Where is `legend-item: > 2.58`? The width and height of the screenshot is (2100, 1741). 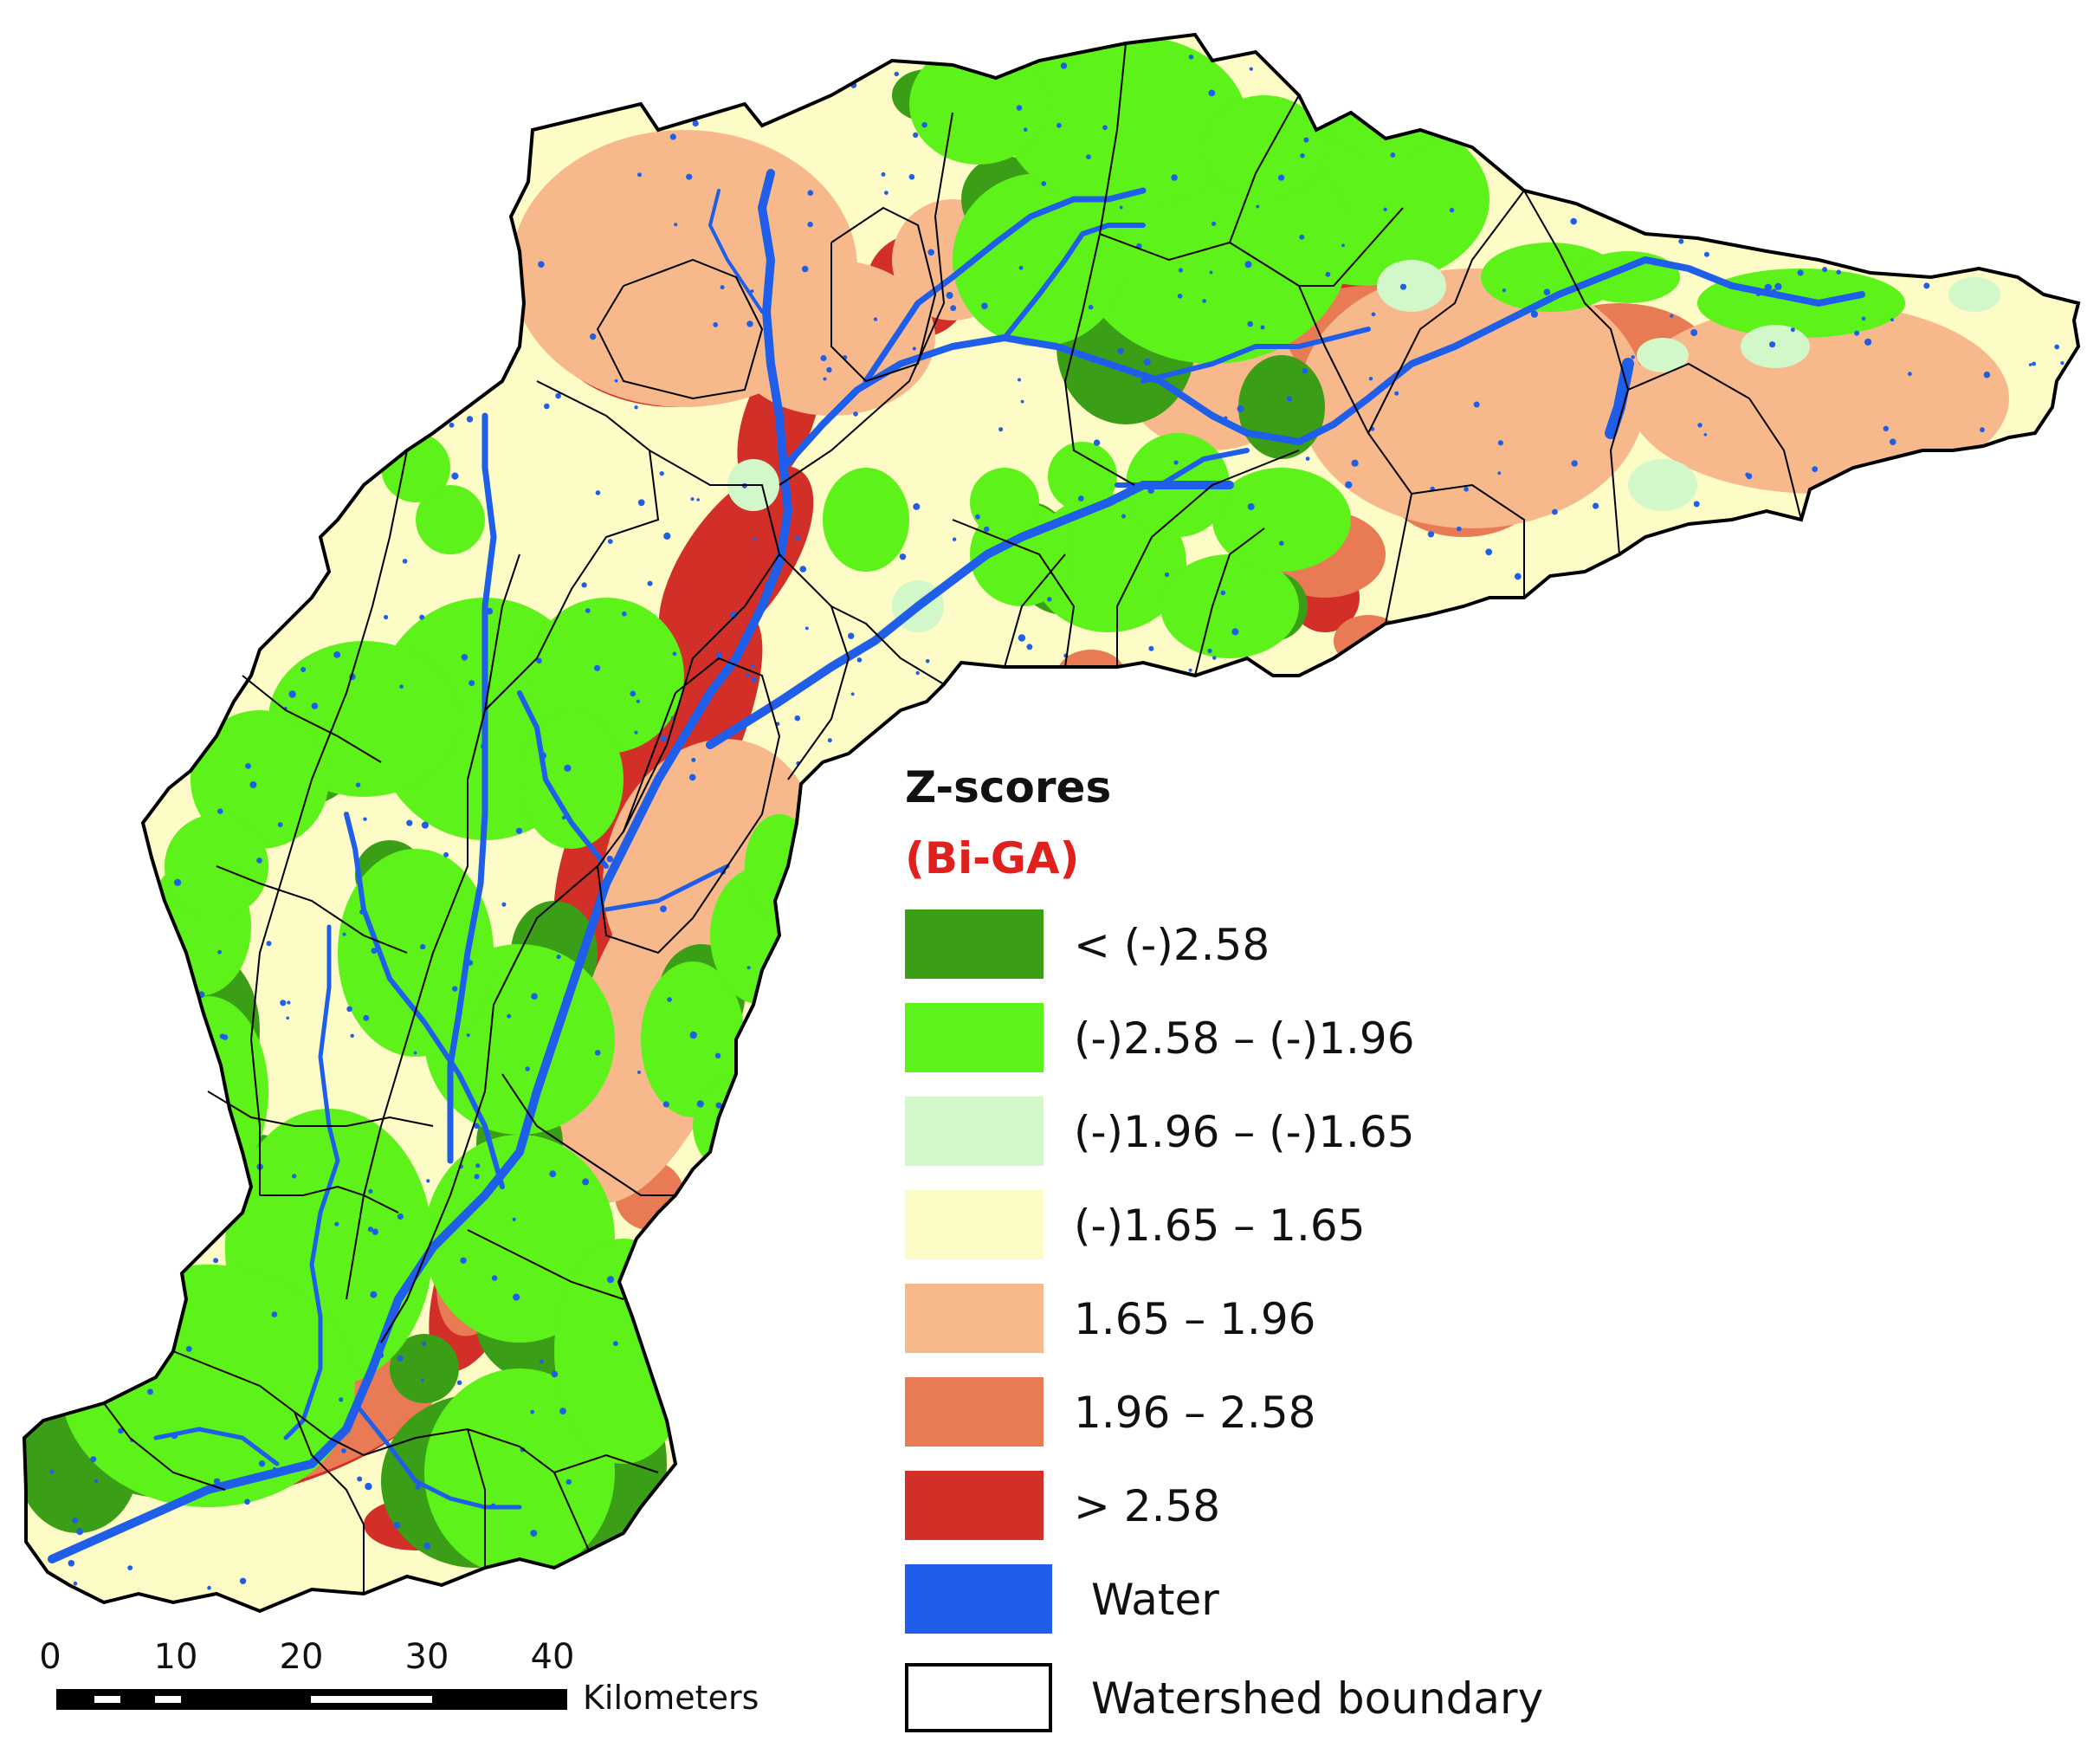
legend-item: > 2.58 is located at coordinates (1468, 1505).